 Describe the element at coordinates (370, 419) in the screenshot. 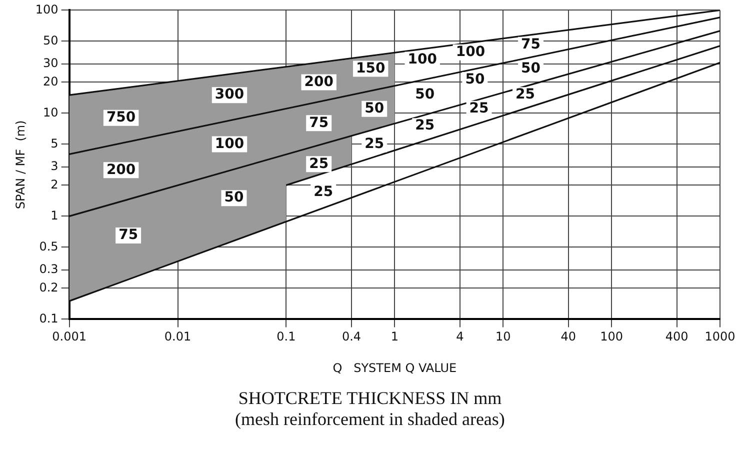

I see `text: (mesh reinforcement in shaded areas)` at that location.